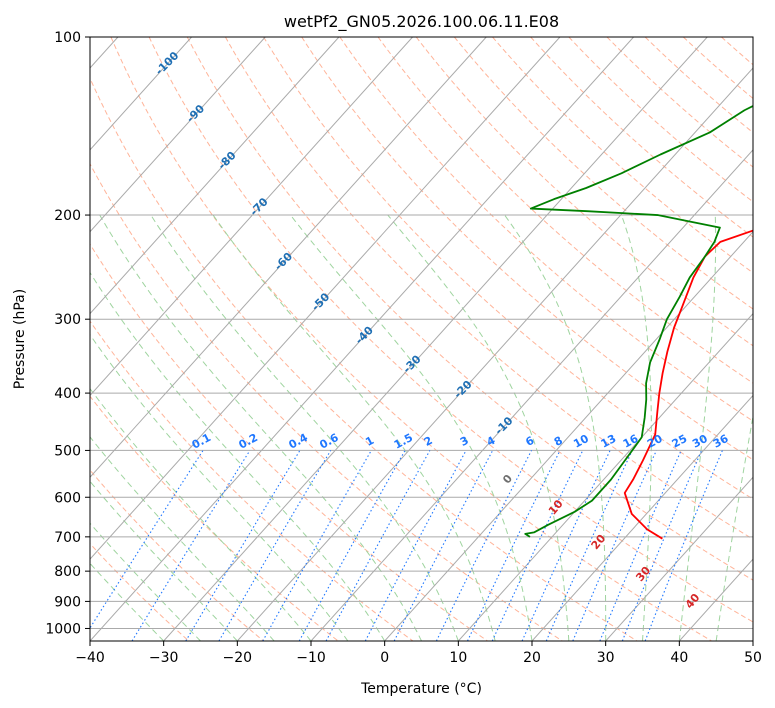  Describe the element at coordinates (384, 658) in the screenshot. I see `x-tick-label: 0` at that location.